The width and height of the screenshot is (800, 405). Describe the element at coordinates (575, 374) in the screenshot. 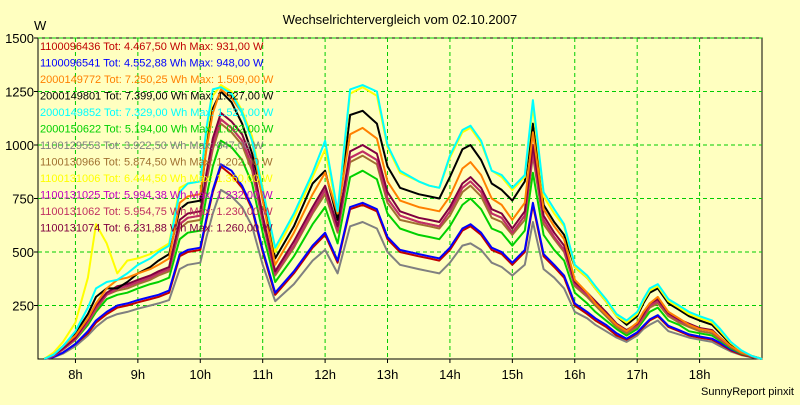

I see `x-tick-label: 16h` at that location.